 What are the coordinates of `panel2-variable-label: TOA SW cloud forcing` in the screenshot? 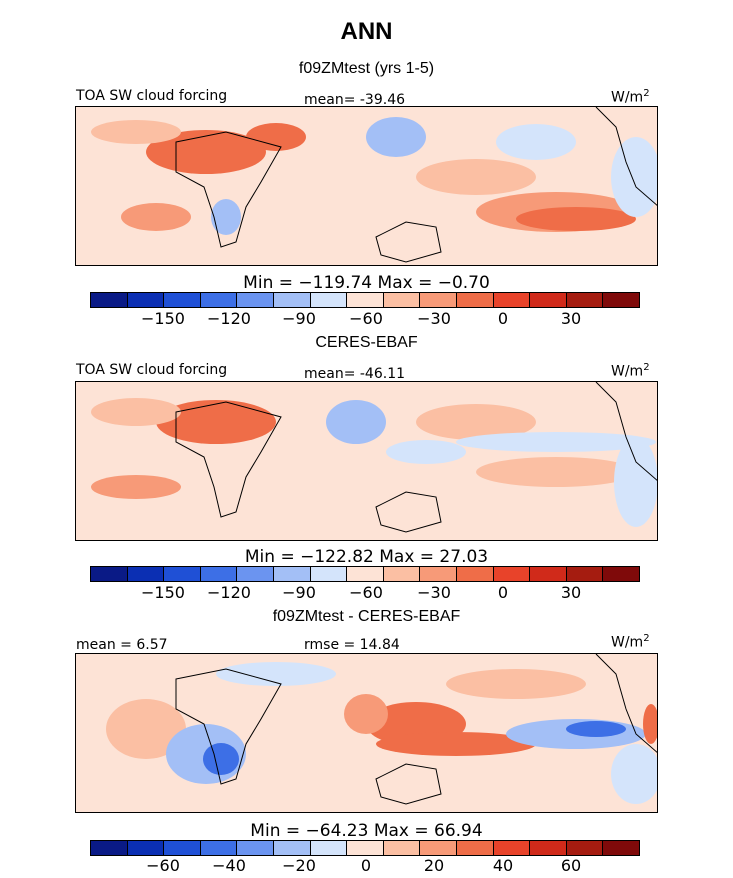 It's located at (152, 370).